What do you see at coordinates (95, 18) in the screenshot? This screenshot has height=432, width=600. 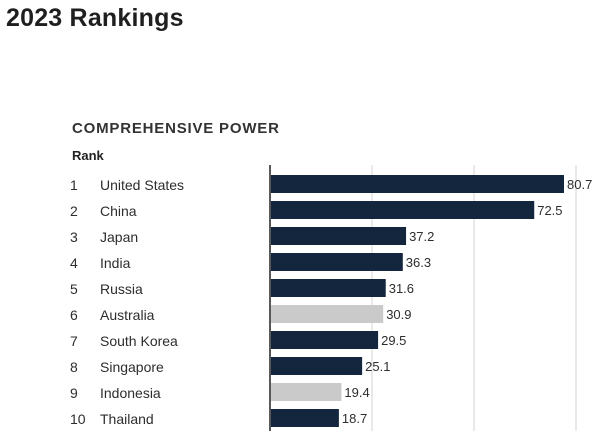 I see `page-title: 2023 Rankings` at bounding box center [95, 18].